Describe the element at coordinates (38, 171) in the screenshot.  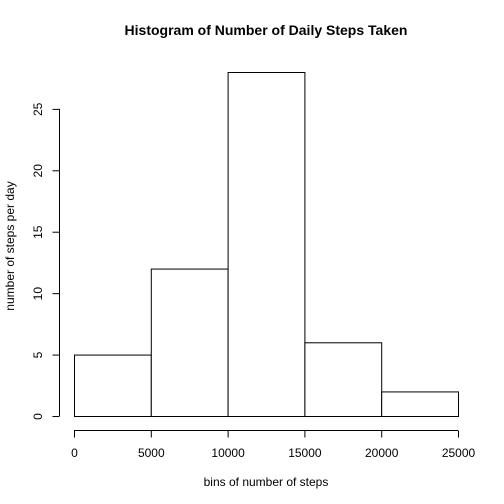
I see `y-tick-label-4: 20` at that location.